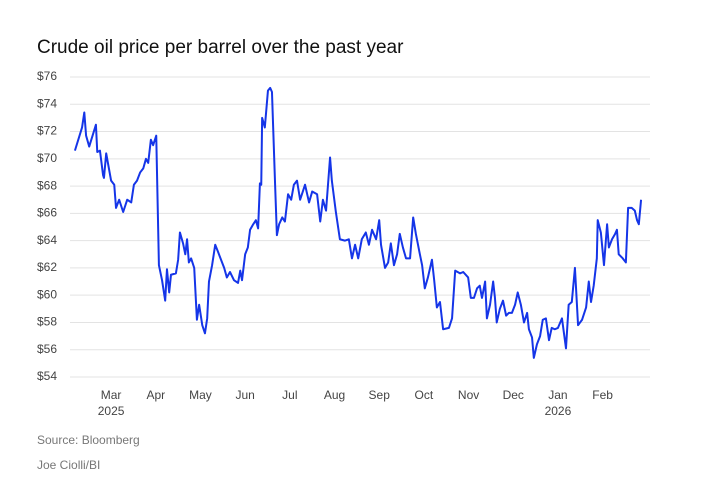  Describe the element at coordinates (558, 403) in the screenshot. I see `x-tick-label: Jan 2026` at that location.